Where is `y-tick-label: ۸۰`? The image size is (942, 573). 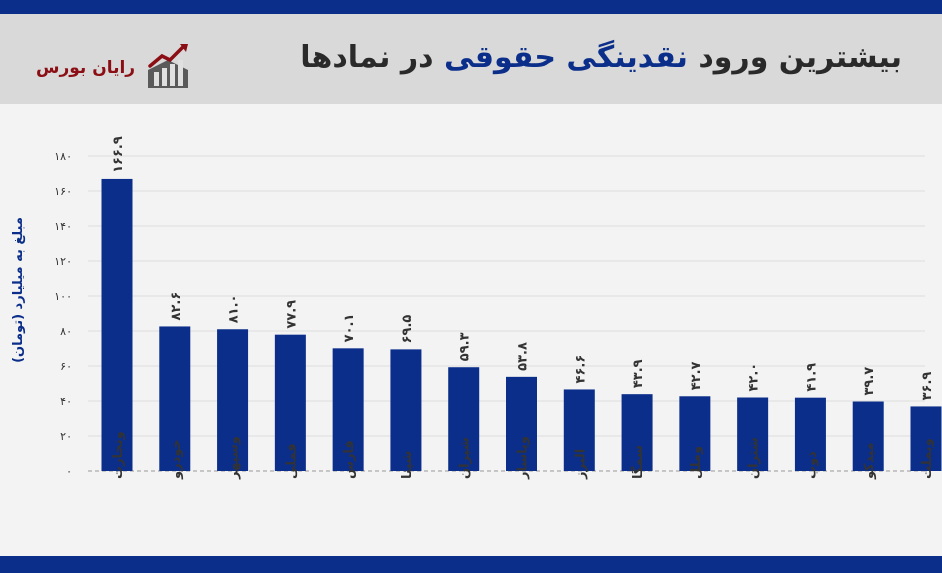
y-tick-label: ۸۰ is located at coordinates (66, 331).